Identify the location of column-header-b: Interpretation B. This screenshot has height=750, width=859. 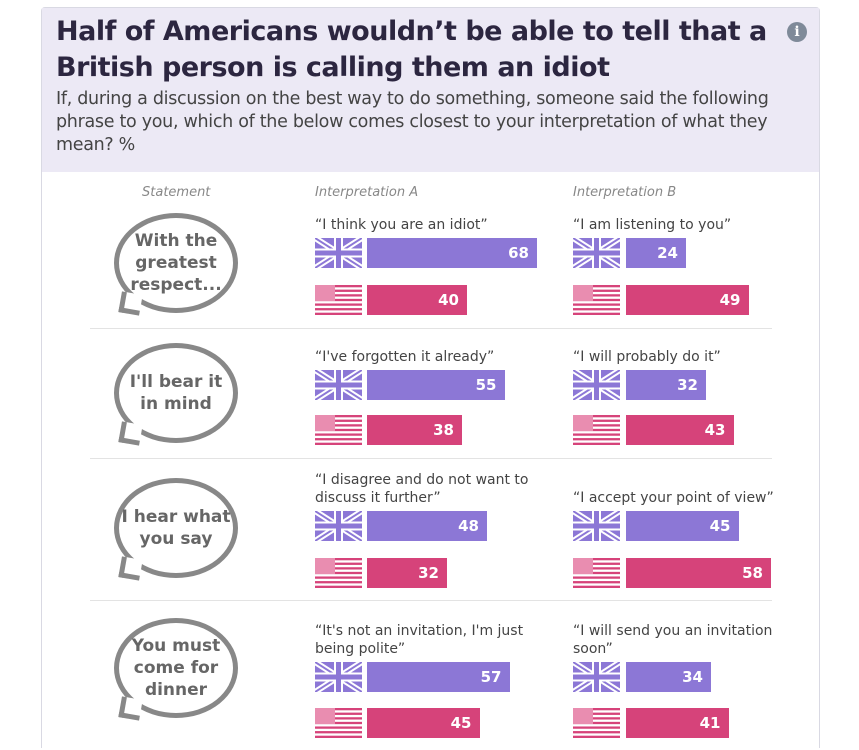
(625, 192).